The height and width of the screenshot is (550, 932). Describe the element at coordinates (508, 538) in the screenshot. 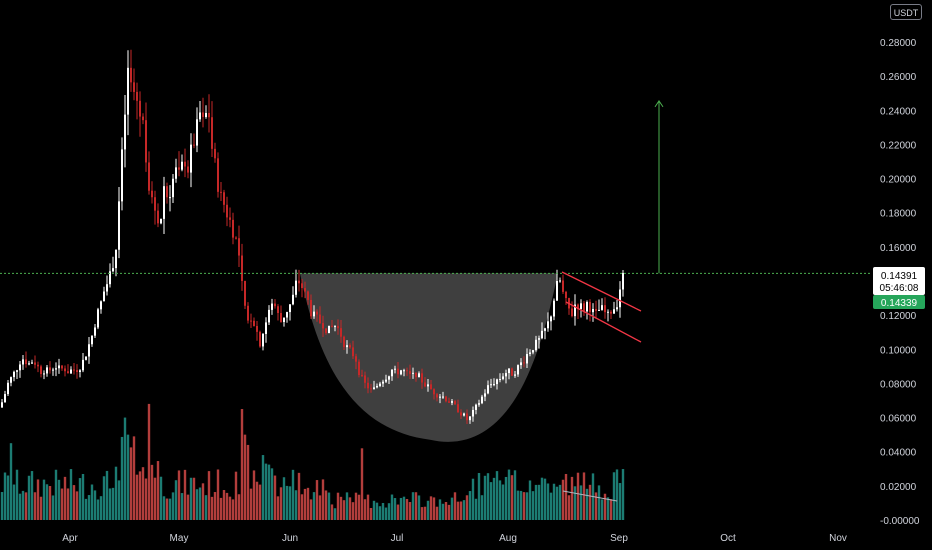

I see `month-label: Aug` at that location.